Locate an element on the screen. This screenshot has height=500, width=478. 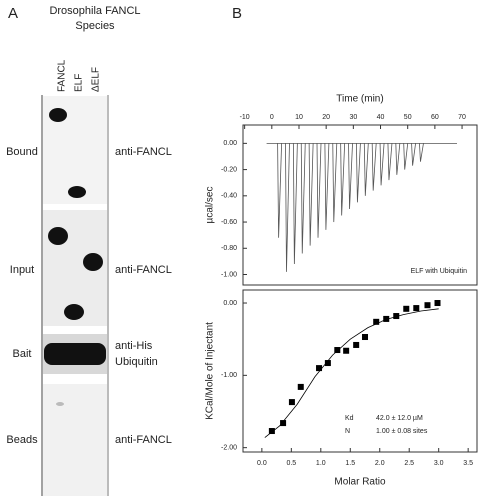
x-axis-label: Time (min) is located at coordinates (359, 99).